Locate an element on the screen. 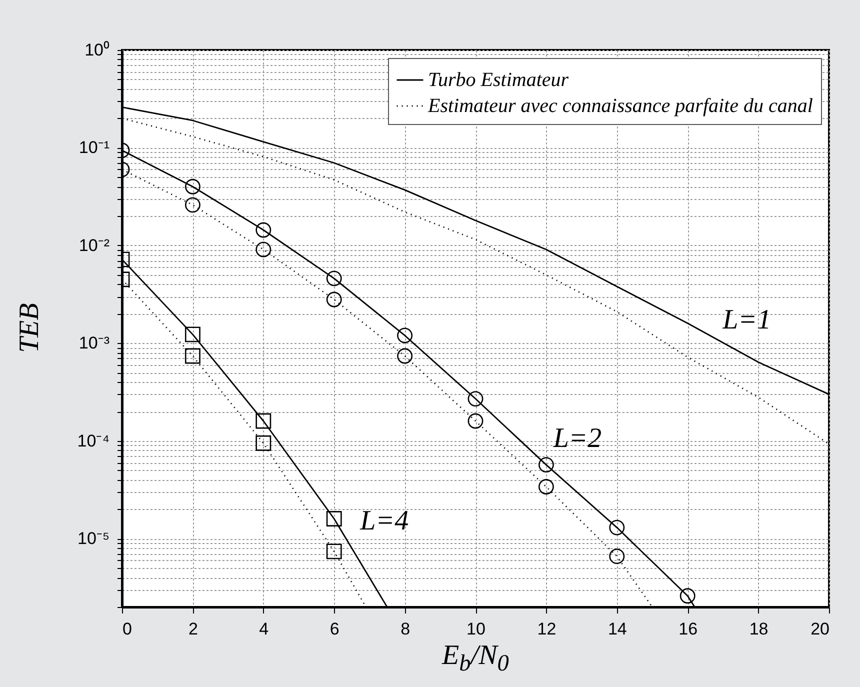 This screenshot has width=860, height=687. y-tick-label: 10⁻² is located at coordinates (94, 245).